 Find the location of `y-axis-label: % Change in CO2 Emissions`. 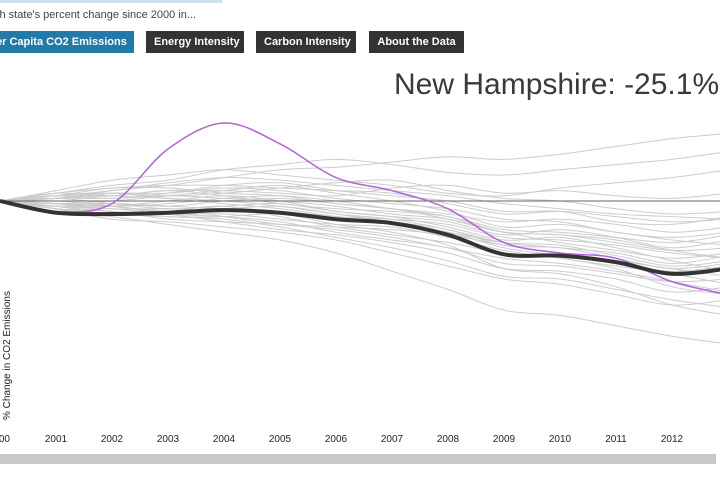

y-axis-label: % Change in CO2 Emissions is located at coordinates (7, 355).